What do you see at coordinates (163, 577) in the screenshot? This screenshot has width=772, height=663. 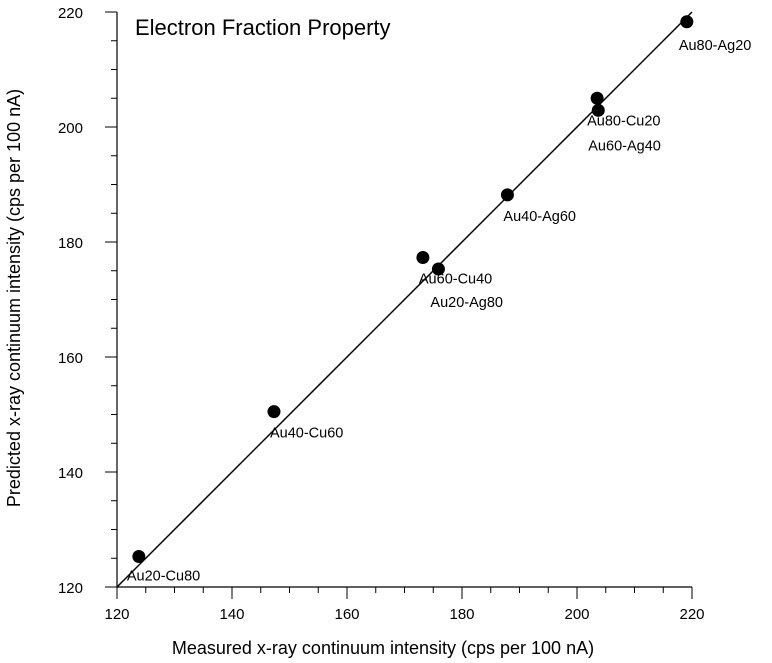 I see `point-label: Au20-Cu80` at bounding box center [163, 577].